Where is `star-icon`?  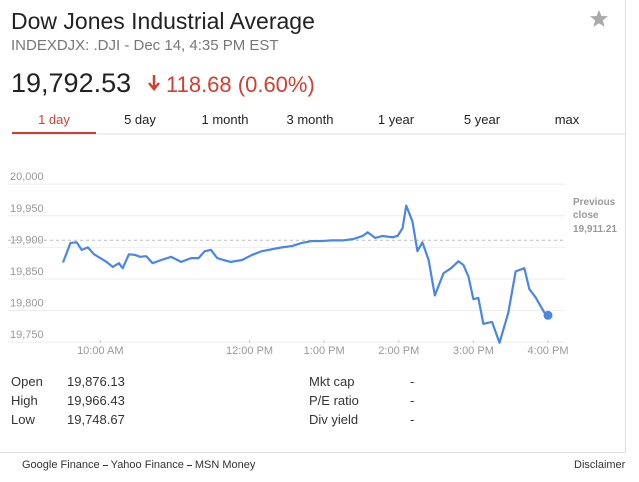 star-icon is located at coordinates (599, 18).